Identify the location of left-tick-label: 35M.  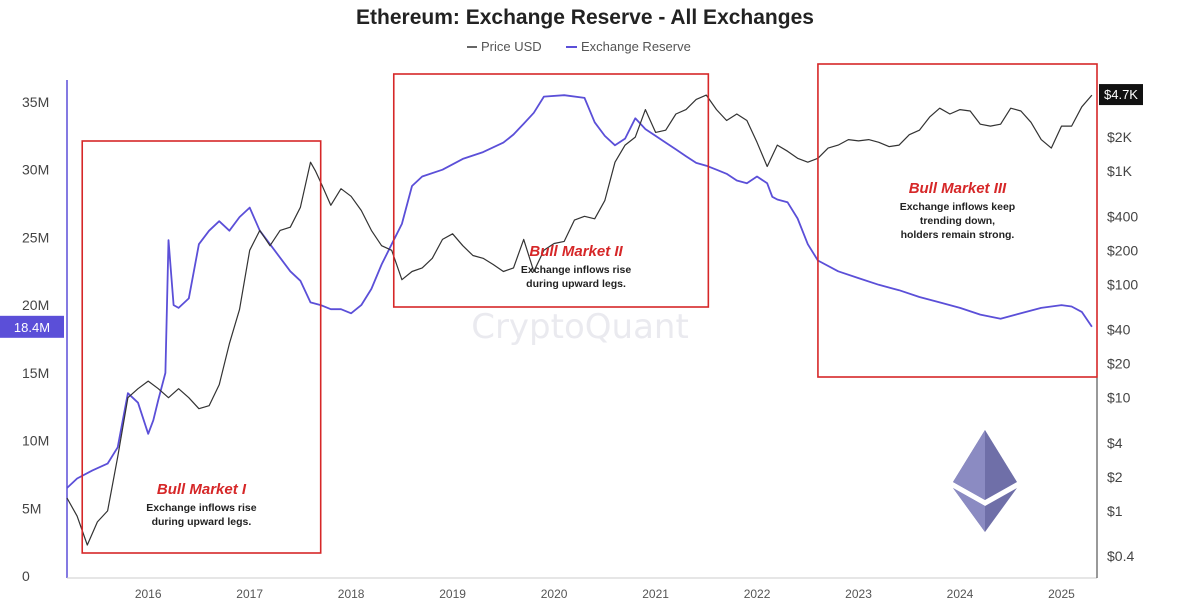
(35, 102).